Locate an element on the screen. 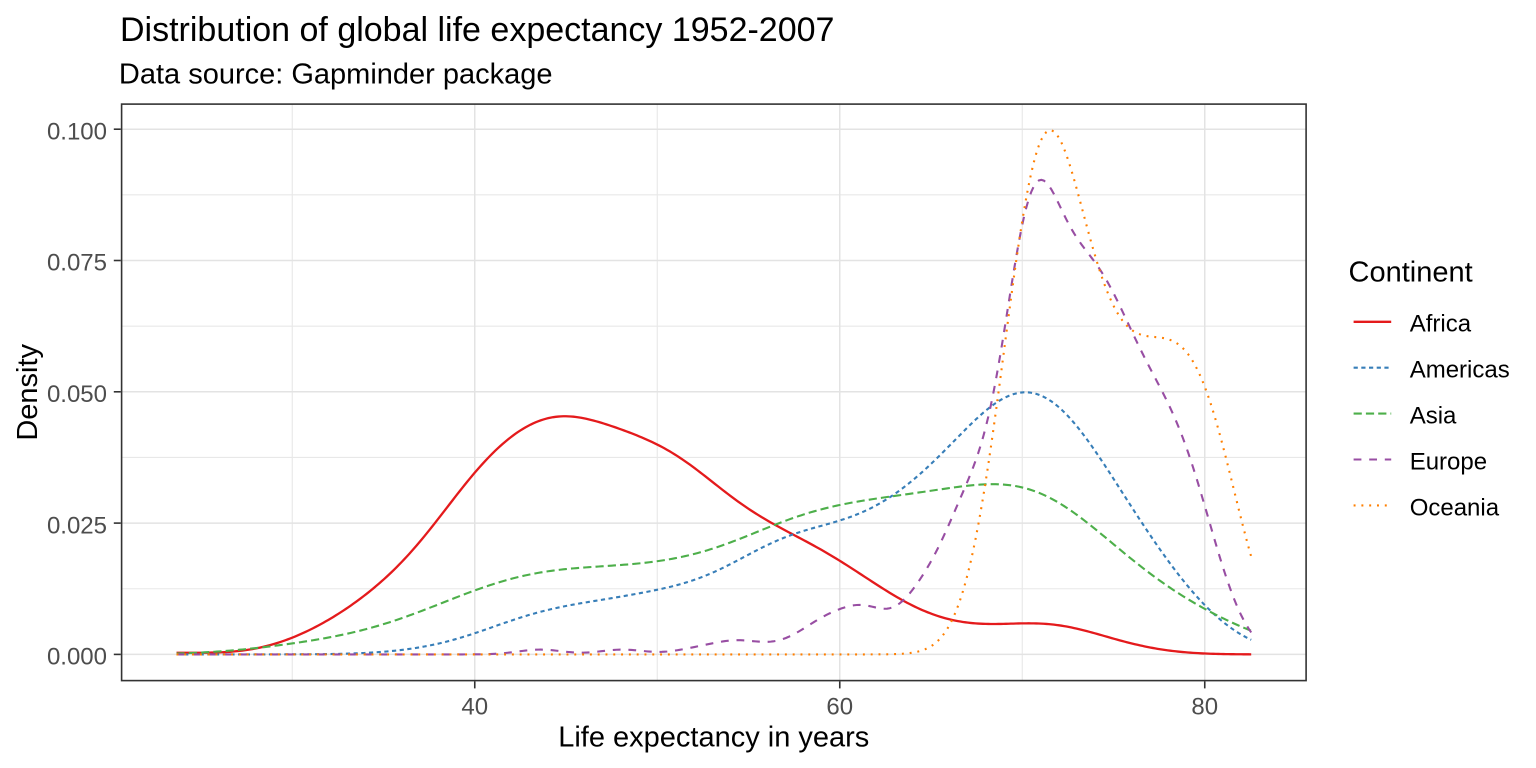 The image size is (1536, 768). svg-text: 40 is located at coordinates (474, 706).